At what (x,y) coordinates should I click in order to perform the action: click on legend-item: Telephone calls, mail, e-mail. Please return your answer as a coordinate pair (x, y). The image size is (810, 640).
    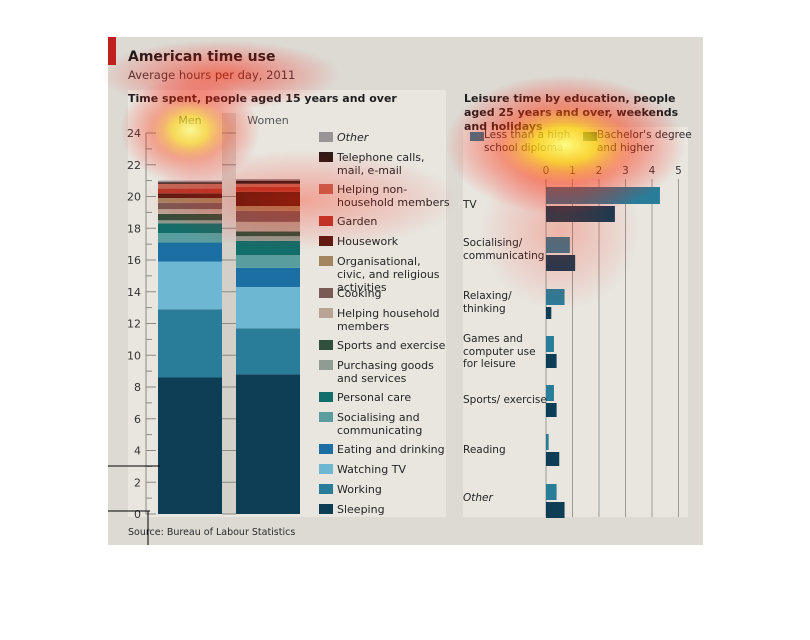
    Looking at the image, I should click on (385, 164).